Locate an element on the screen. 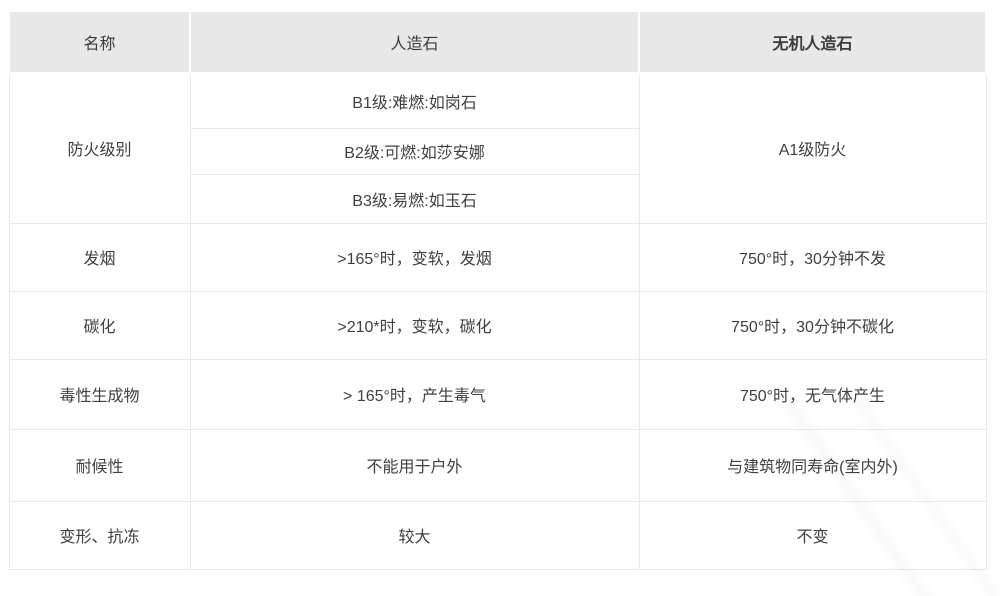  col-header-inorganic-stone: 无机人造石 is located at coordinates (812, 42).